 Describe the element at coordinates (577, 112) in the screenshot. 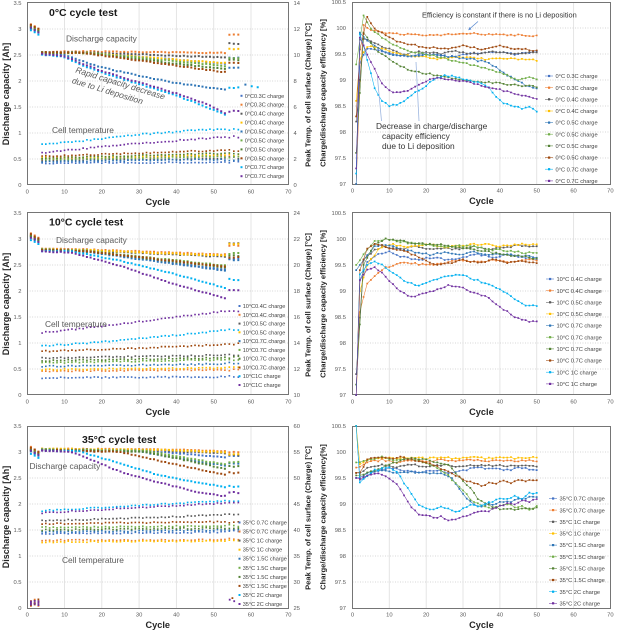

I see `svg-text: 0°C 0.4C charge` at that location.